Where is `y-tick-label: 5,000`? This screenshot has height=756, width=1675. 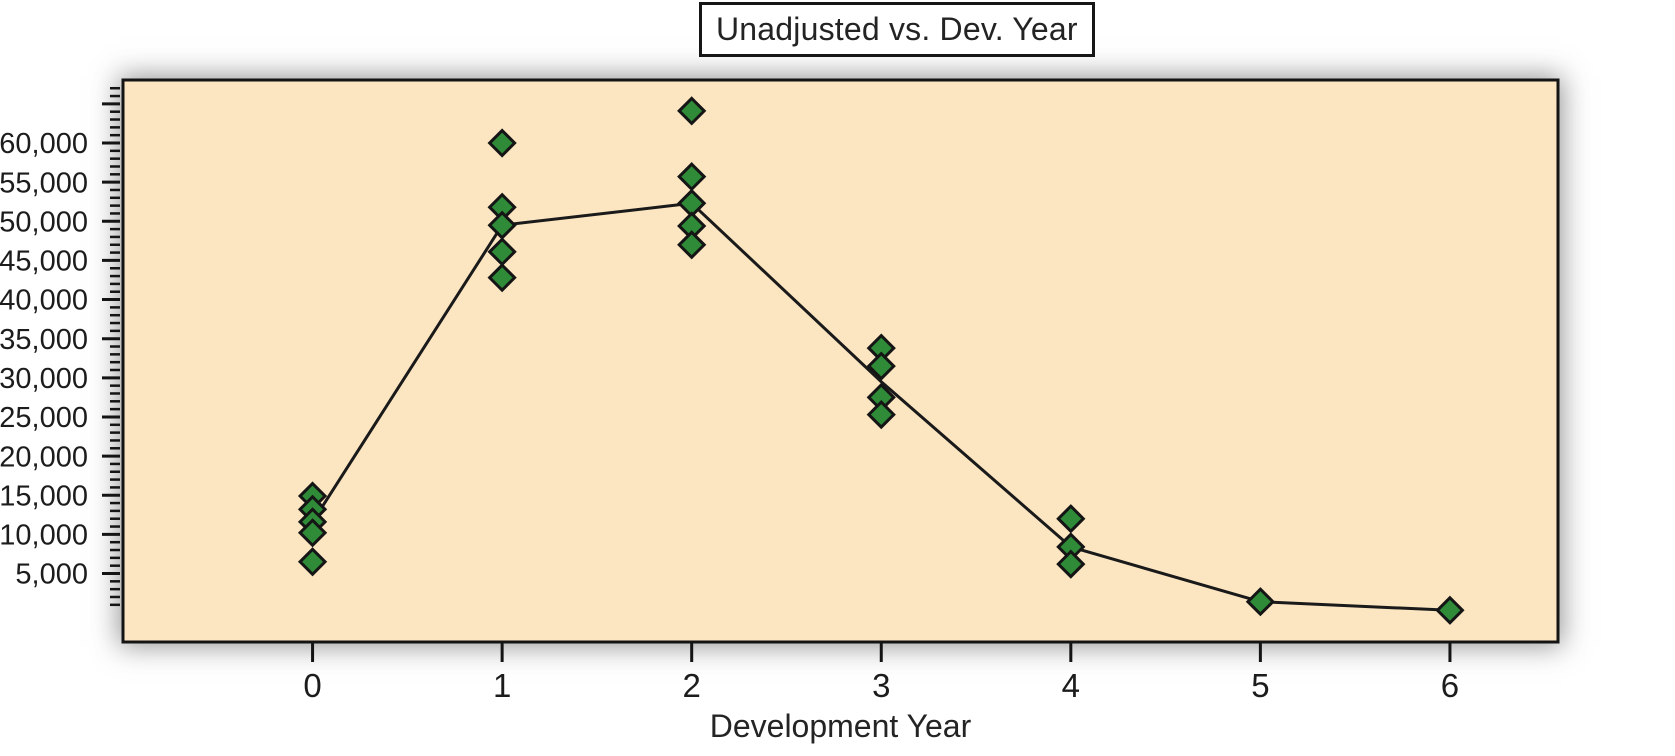
y-tick-label: 5,000 is located at coordinates (51, 575).